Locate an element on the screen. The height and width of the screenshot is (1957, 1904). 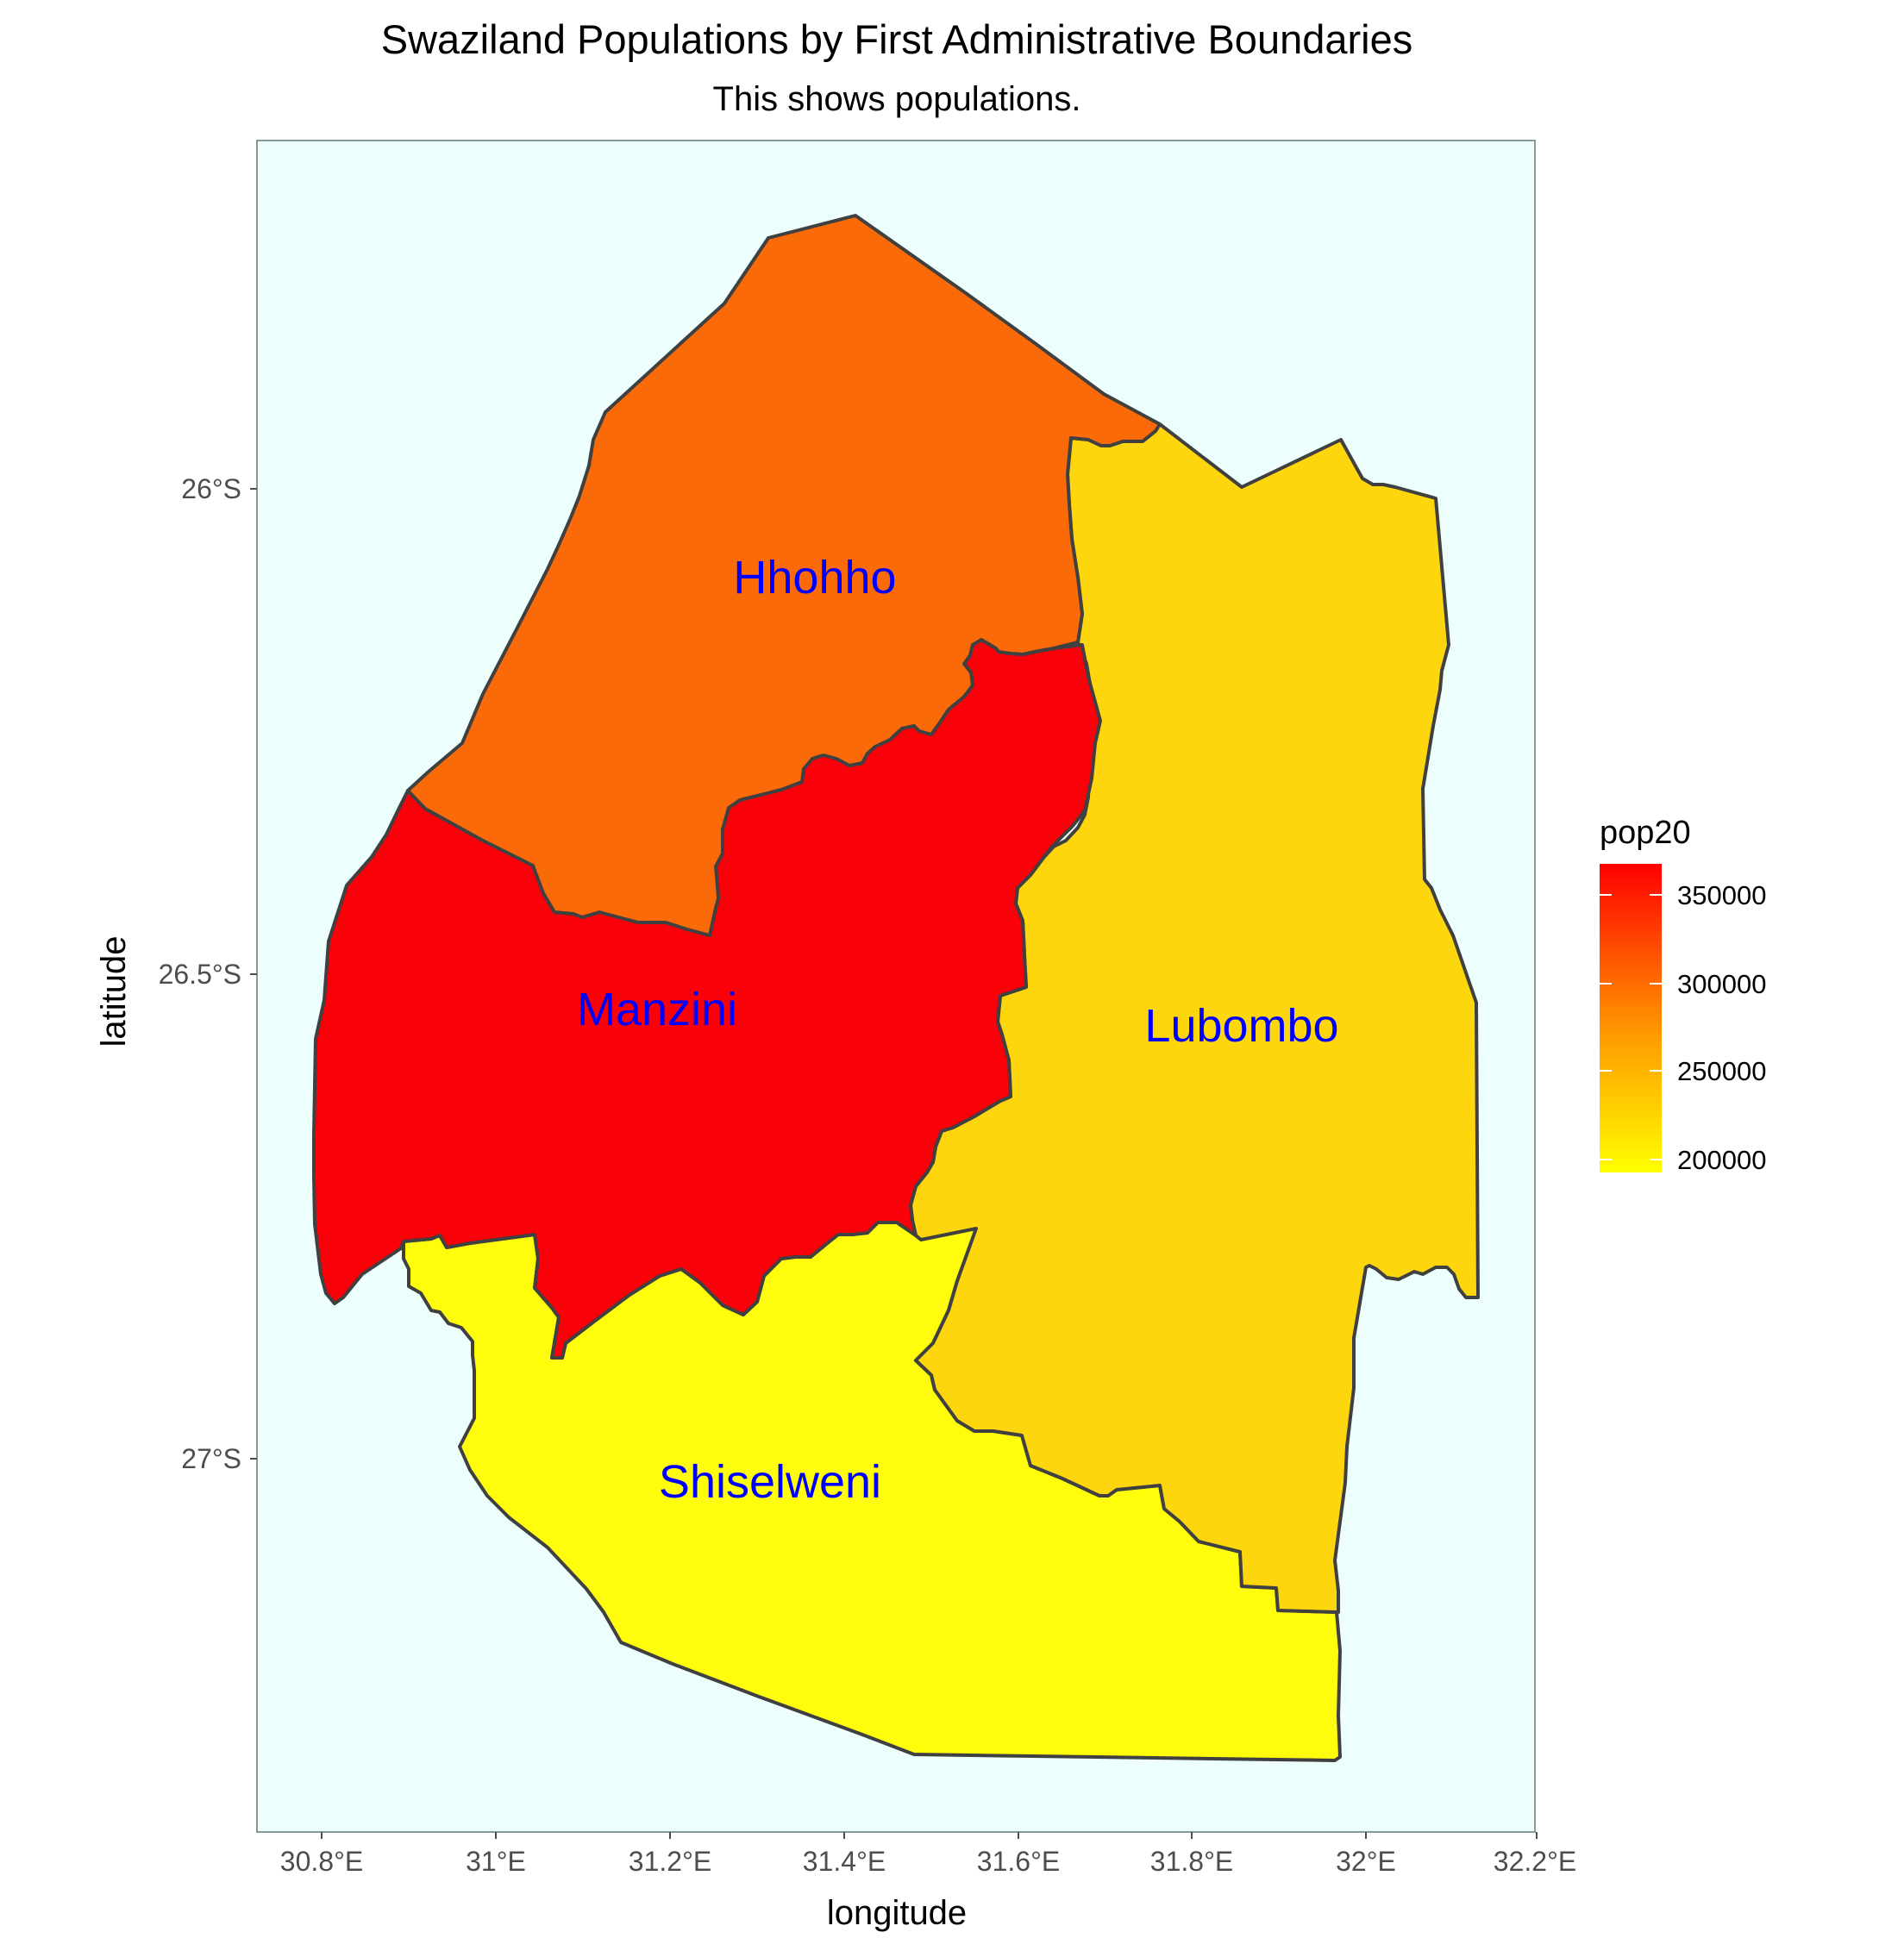
region-label-lubombo: Lubombo is located at coordinates (1241, 1026).